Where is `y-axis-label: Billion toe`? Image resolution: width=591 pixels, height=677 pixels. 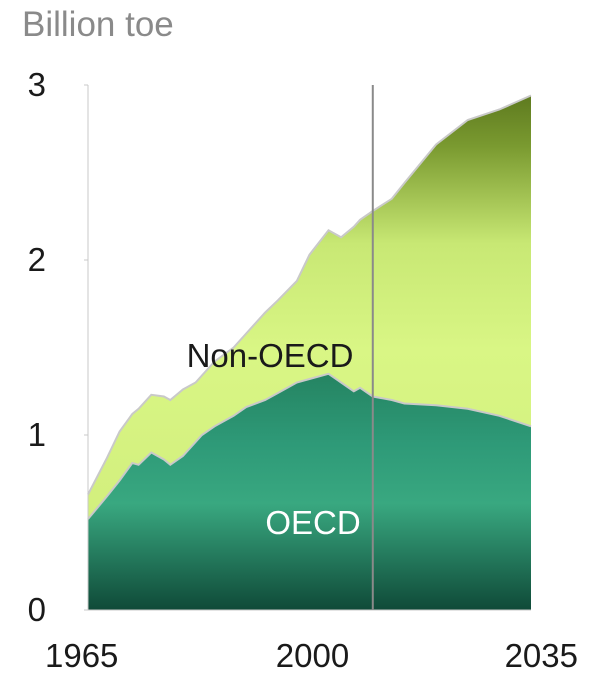
y-axis-label: Billion toe is located at coordinates (98, 24).